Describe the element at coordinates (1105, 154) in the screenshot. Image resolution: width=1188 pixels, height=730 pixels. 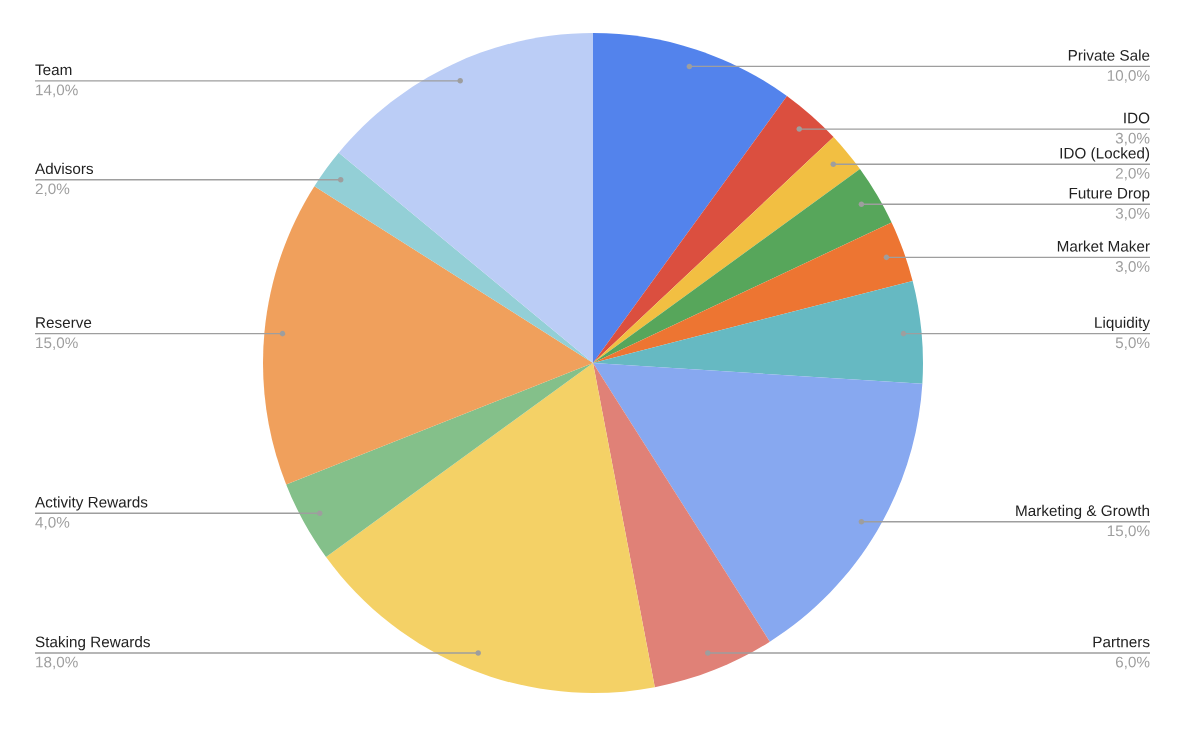
I see `slice-label: IDO (Locked)` at that location.